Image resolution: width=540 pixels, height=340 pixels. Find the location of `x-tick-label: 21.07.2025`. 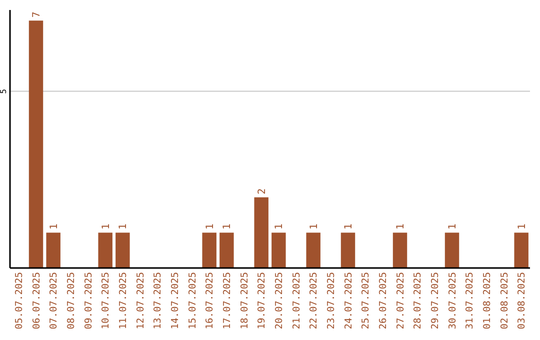

x-tick-label: 21.07.2025 is located at coordinates (296, 301).